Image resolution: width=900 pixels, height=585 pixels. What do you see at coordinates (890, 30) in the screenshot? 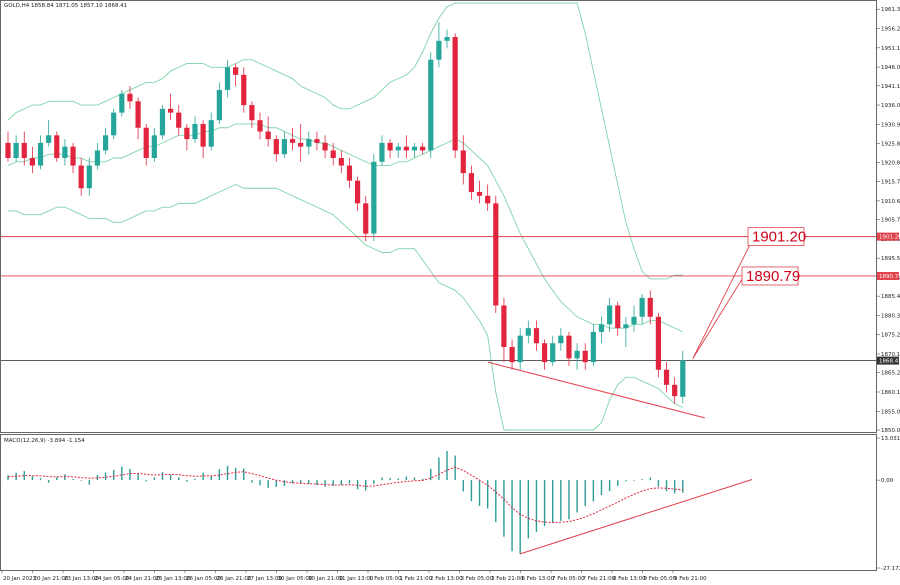
I see `price-tick-label: 1956.25` at bounding box center [890, 30].